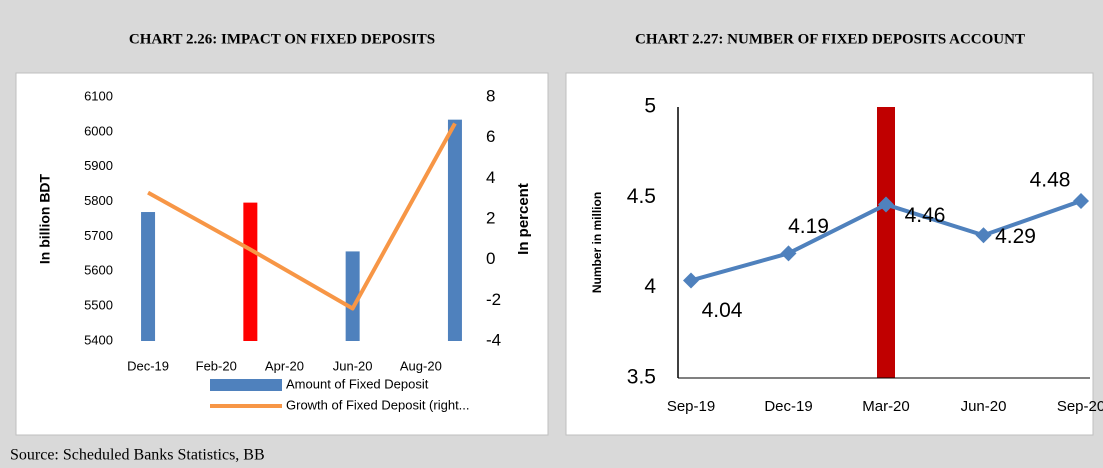 This screenshot has height=468, width=1103. What do you see at coordinates (641, 377) in the screenshot?
I see `y-tick-label: 3.5` at bounding box center [641, 377].